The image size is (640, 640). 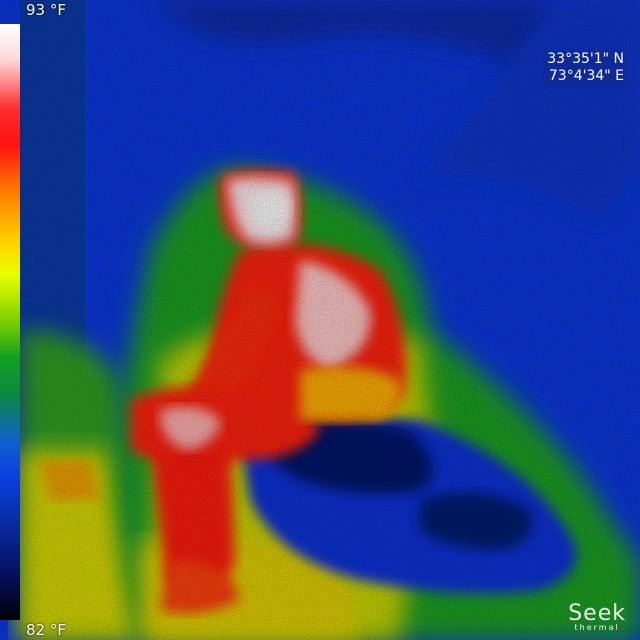 I want to click on gps-coordinates: 33°35'1" N 73°4'34" E, so click(x=585, y=68).